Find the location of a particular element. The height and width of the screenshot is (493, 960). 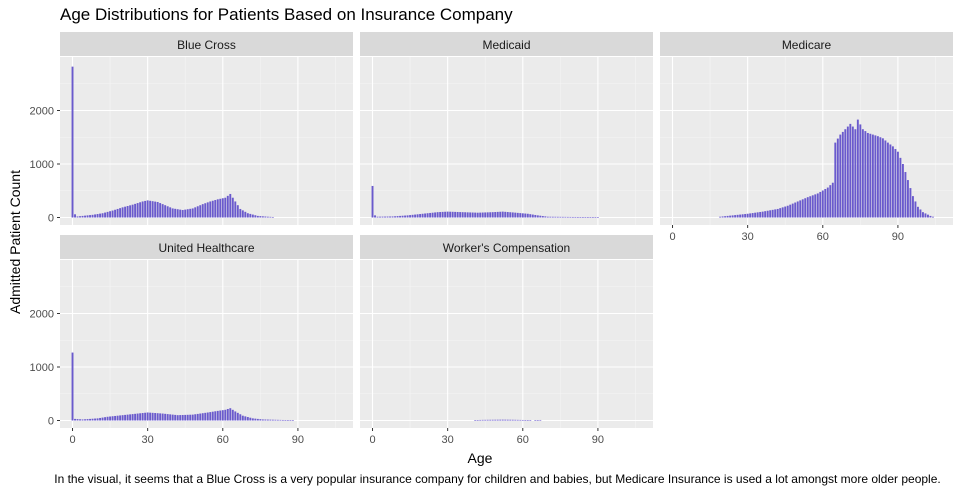

facet-label: Worker's Compensation is located at coordinates (506, 248).